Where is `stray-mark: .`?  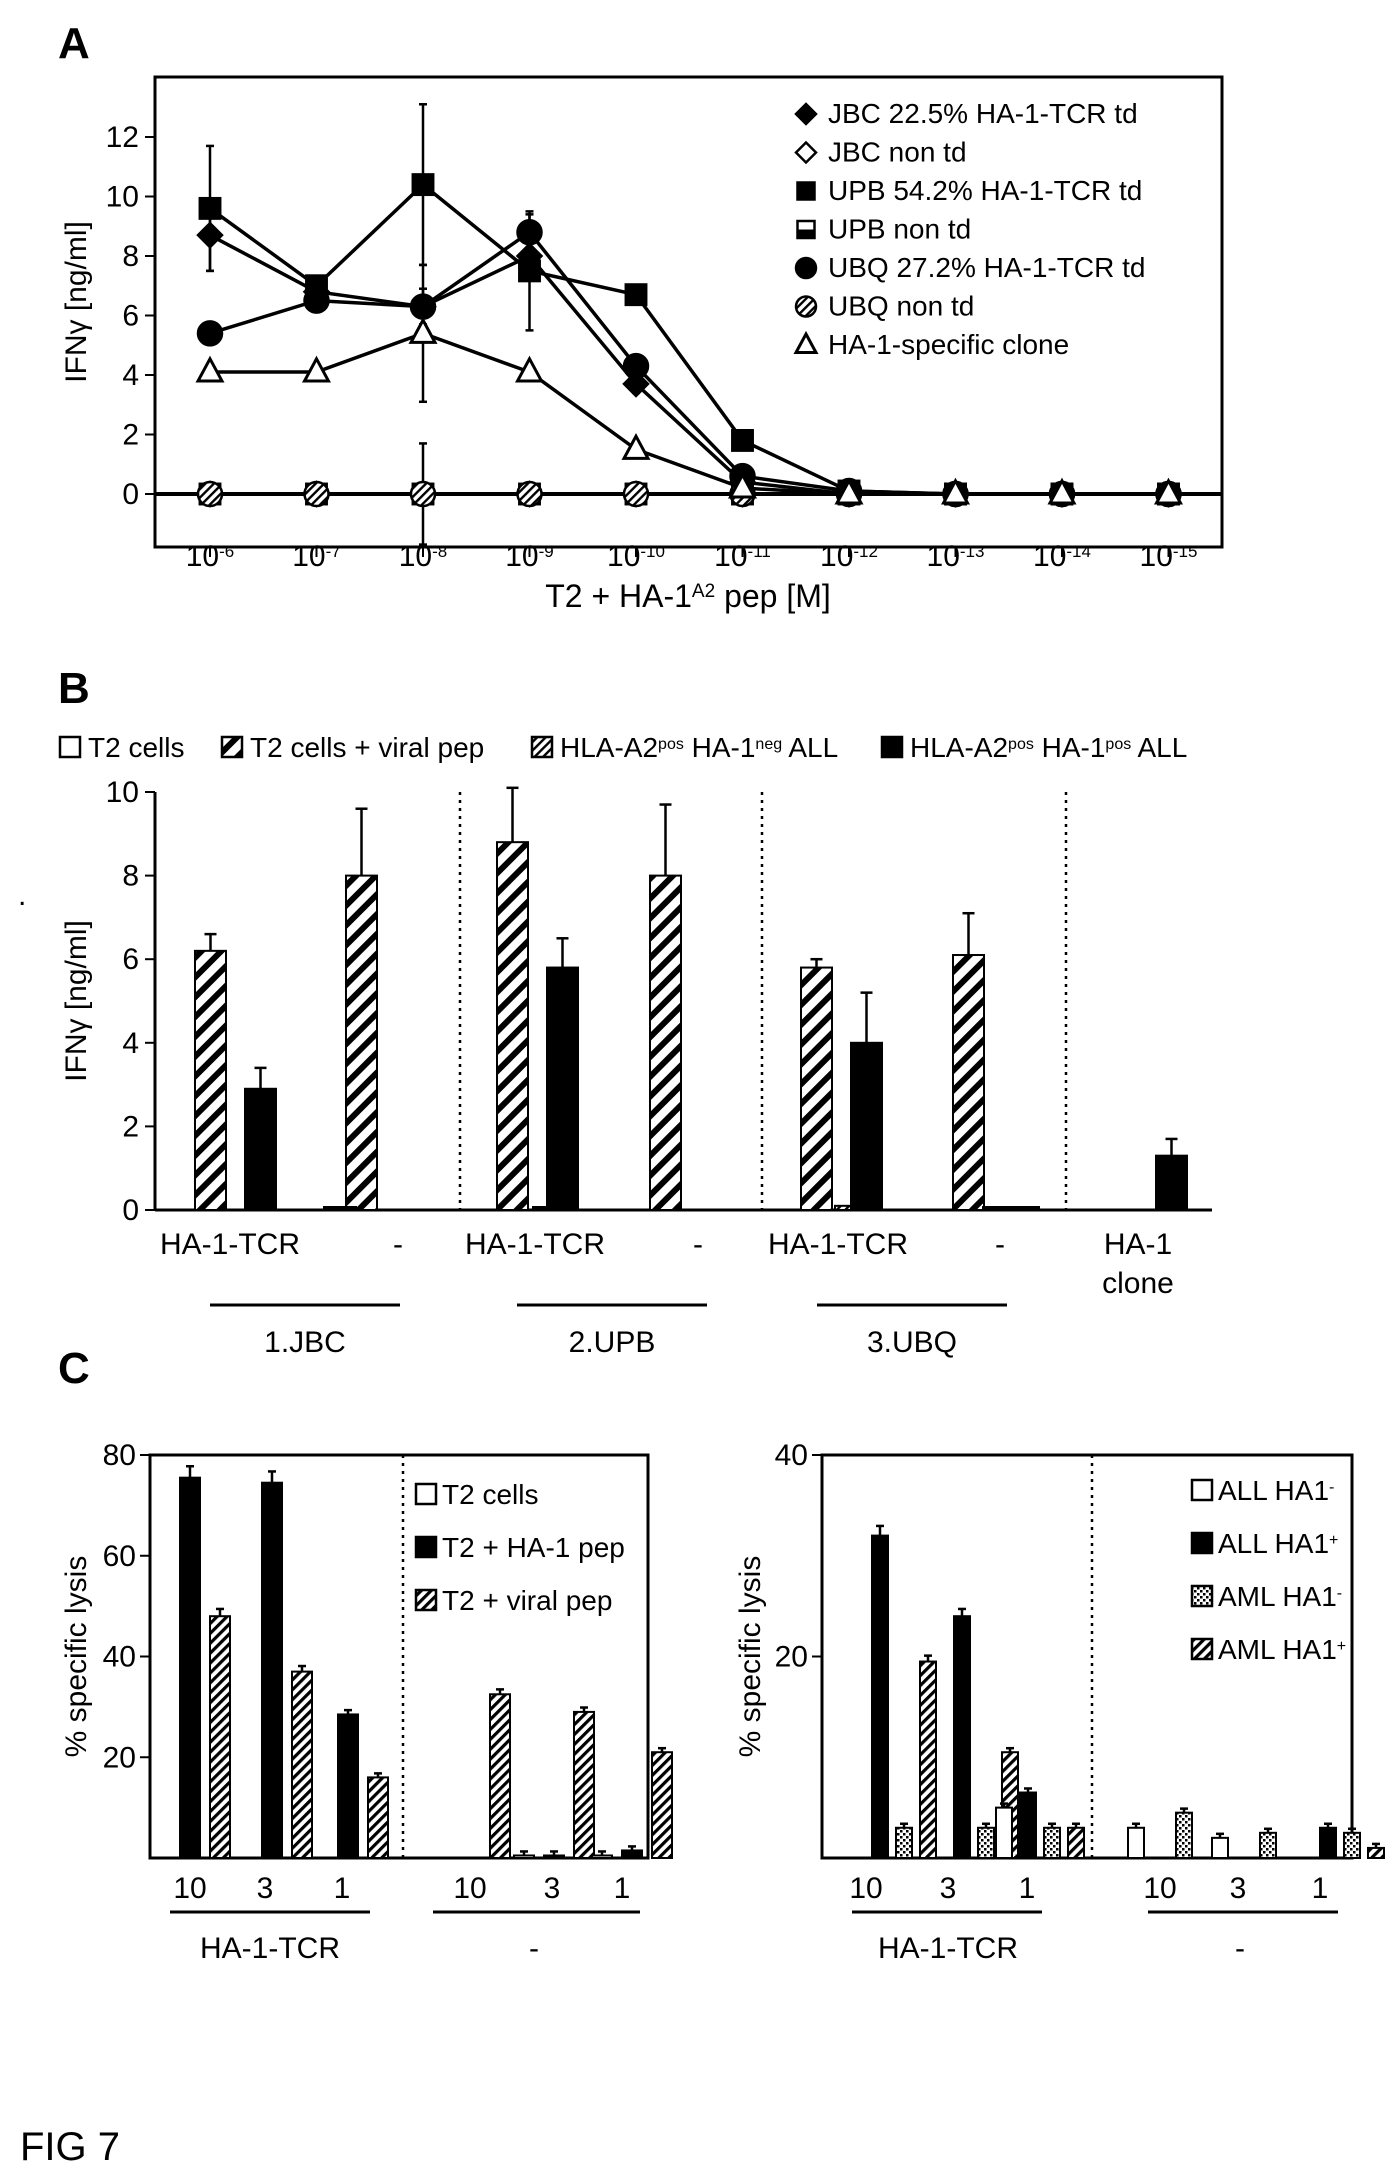
stray-mark: . is located at coordinates (22, 895).